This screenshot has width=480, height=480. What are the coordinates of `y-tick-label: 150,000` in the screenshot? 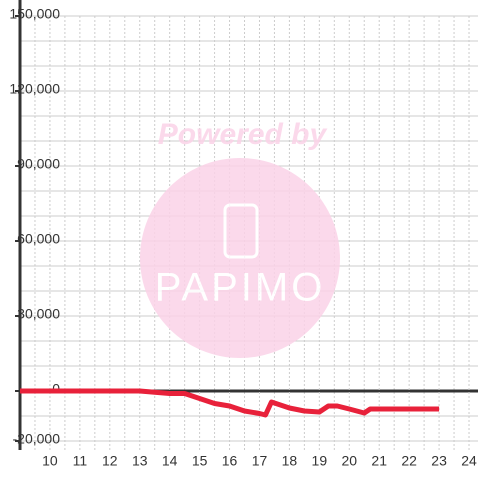 It's located at (34, 14).